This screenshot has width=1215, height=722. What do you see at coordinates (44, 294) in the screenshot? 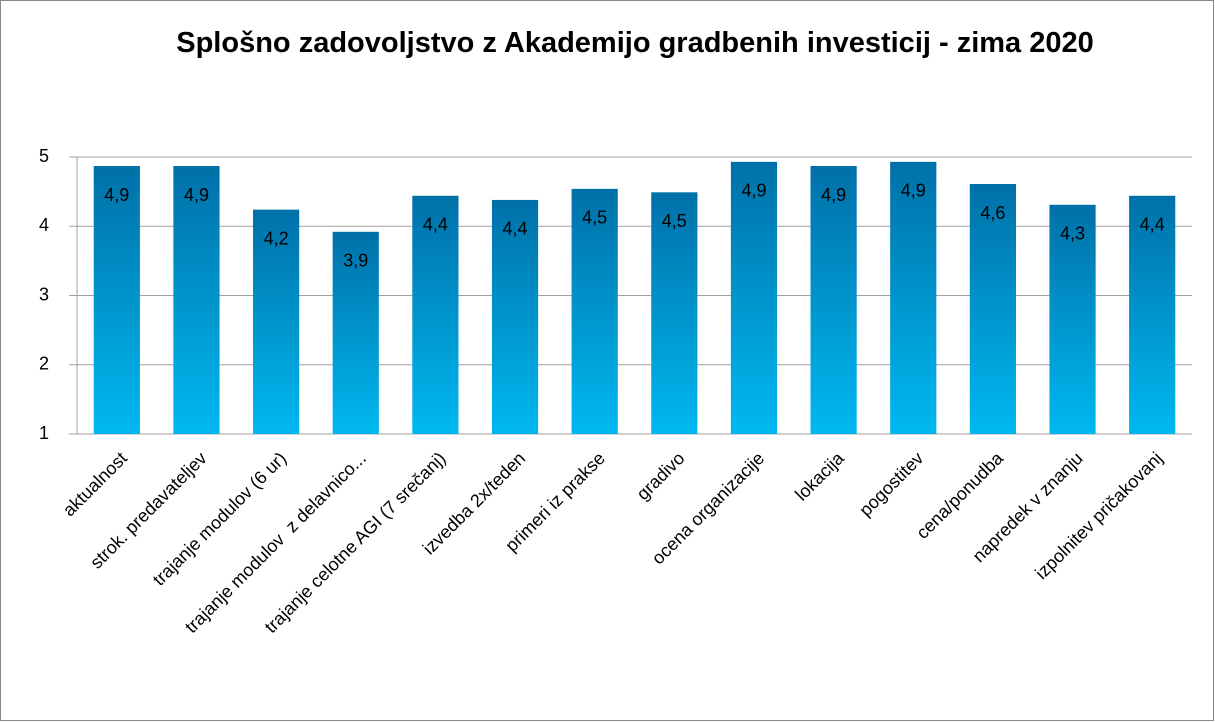
I see `y-tick-label: 3` at bounding box center [44, 294].